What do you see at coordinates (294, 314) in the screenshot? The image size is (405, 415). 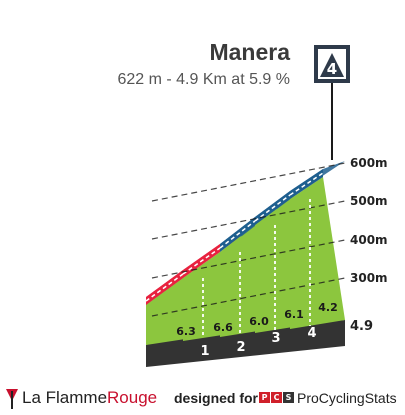 I see `segment-gradient-label: 6.1` at bounding box center [294, 314].